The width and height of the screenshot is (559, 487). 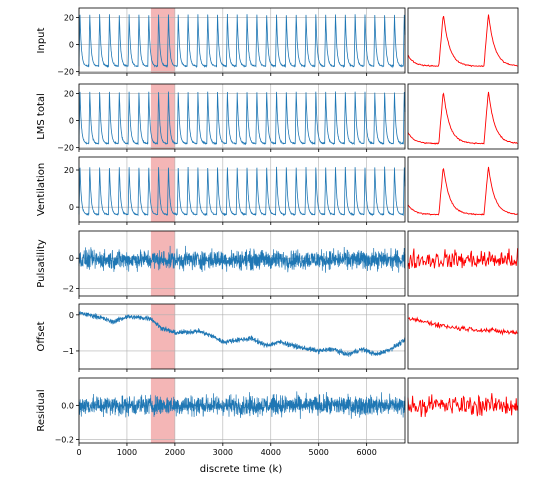 What do you see at coordinates (175, 452) in the screenshot?
I see `x-tick-label: 2000` at bounding box center [175, 452].